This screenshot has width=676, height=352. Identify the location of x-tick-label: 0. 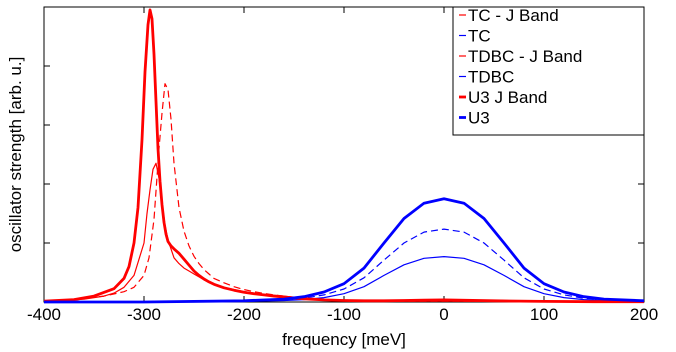
(443, 314).